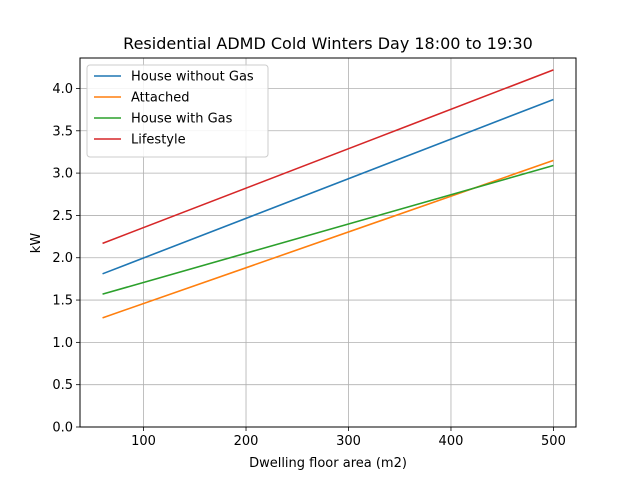  What do you see at coordinates (348, 441) in the screenshot?
I see `x-tick-label: 300` at bounding box center [348, 441].